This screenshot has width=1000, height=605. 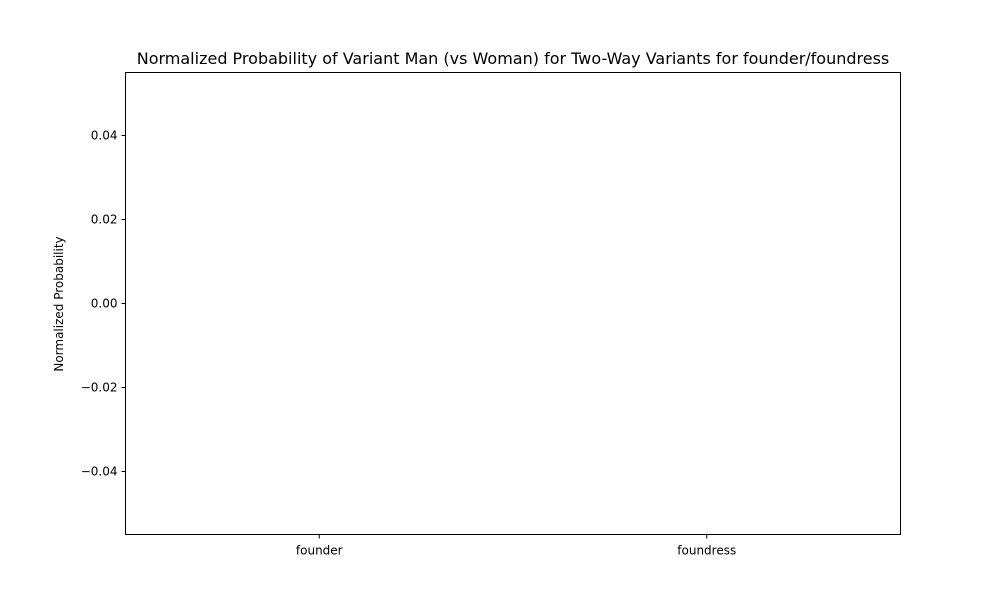 I want to click on y-axis-ticks: 0.04 0.02 0.00 −0.02 −0.04, so click(x=103, y=304).